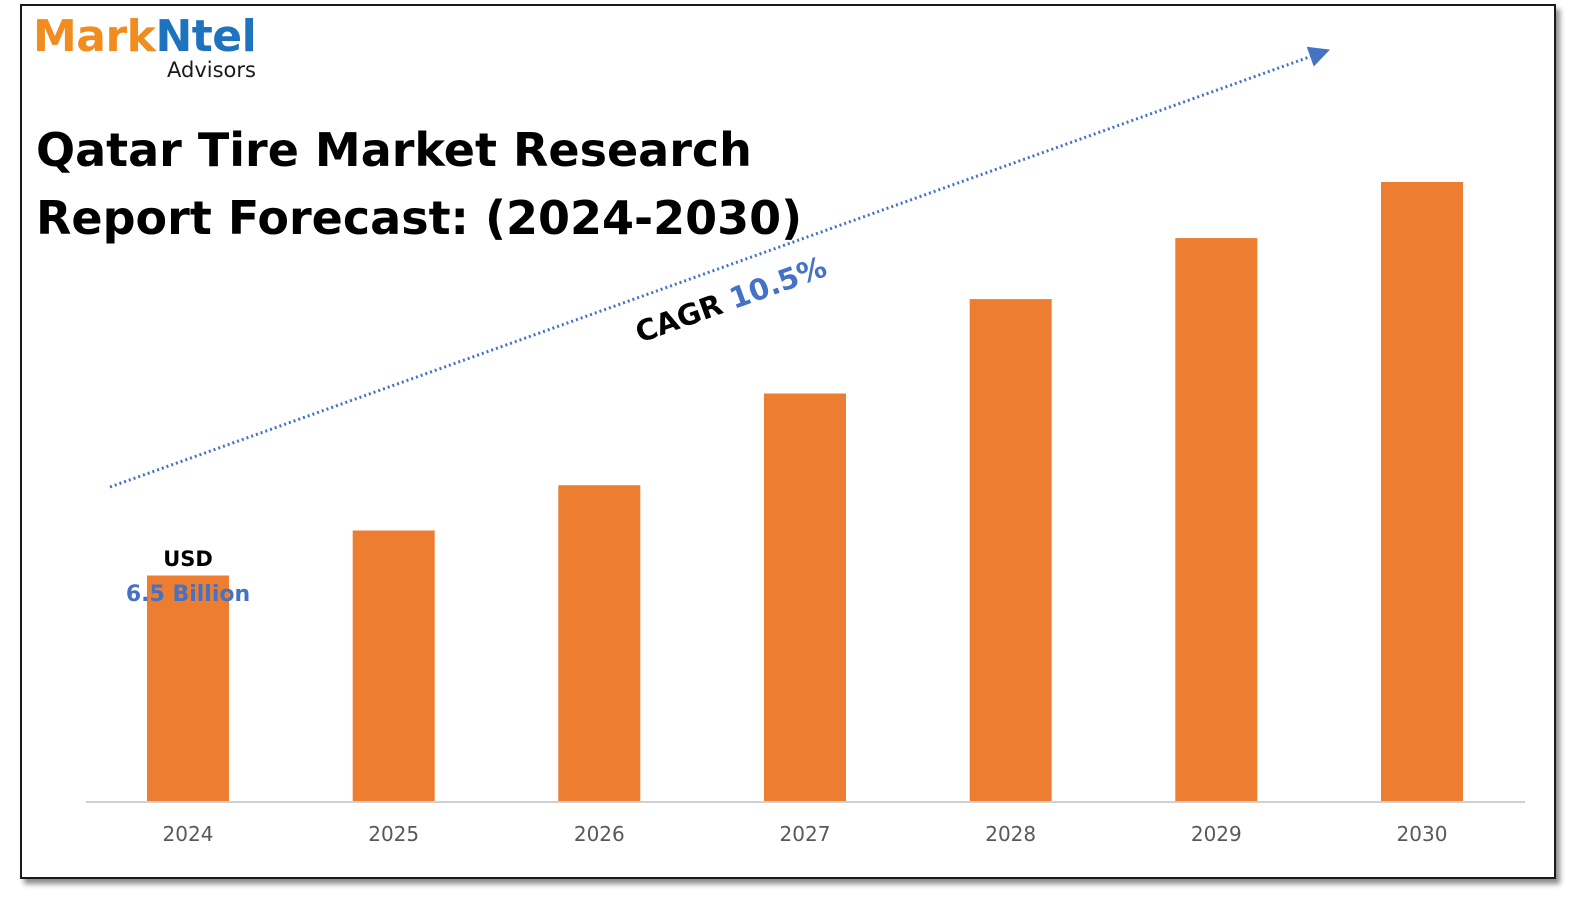  Describe the element at coordinates (731, 300) in the screenshot. I see `cagr-annotation: CAGR10.5%` at that location.